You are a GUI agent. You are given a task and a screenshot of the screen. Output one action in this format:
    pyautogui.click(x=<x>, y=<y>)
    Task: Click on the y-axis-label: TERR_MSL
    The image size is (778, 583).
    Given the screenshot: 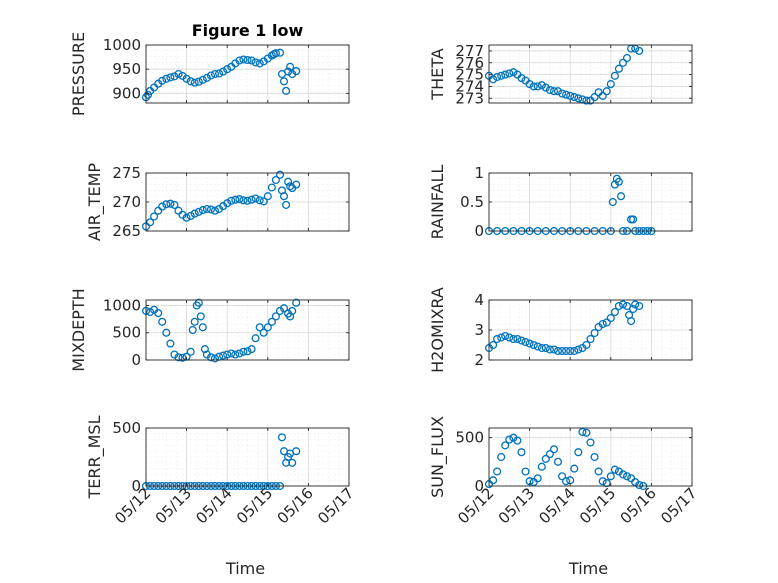 What is the action you would take?
    pyautogui.click(x=95, y=457)
    